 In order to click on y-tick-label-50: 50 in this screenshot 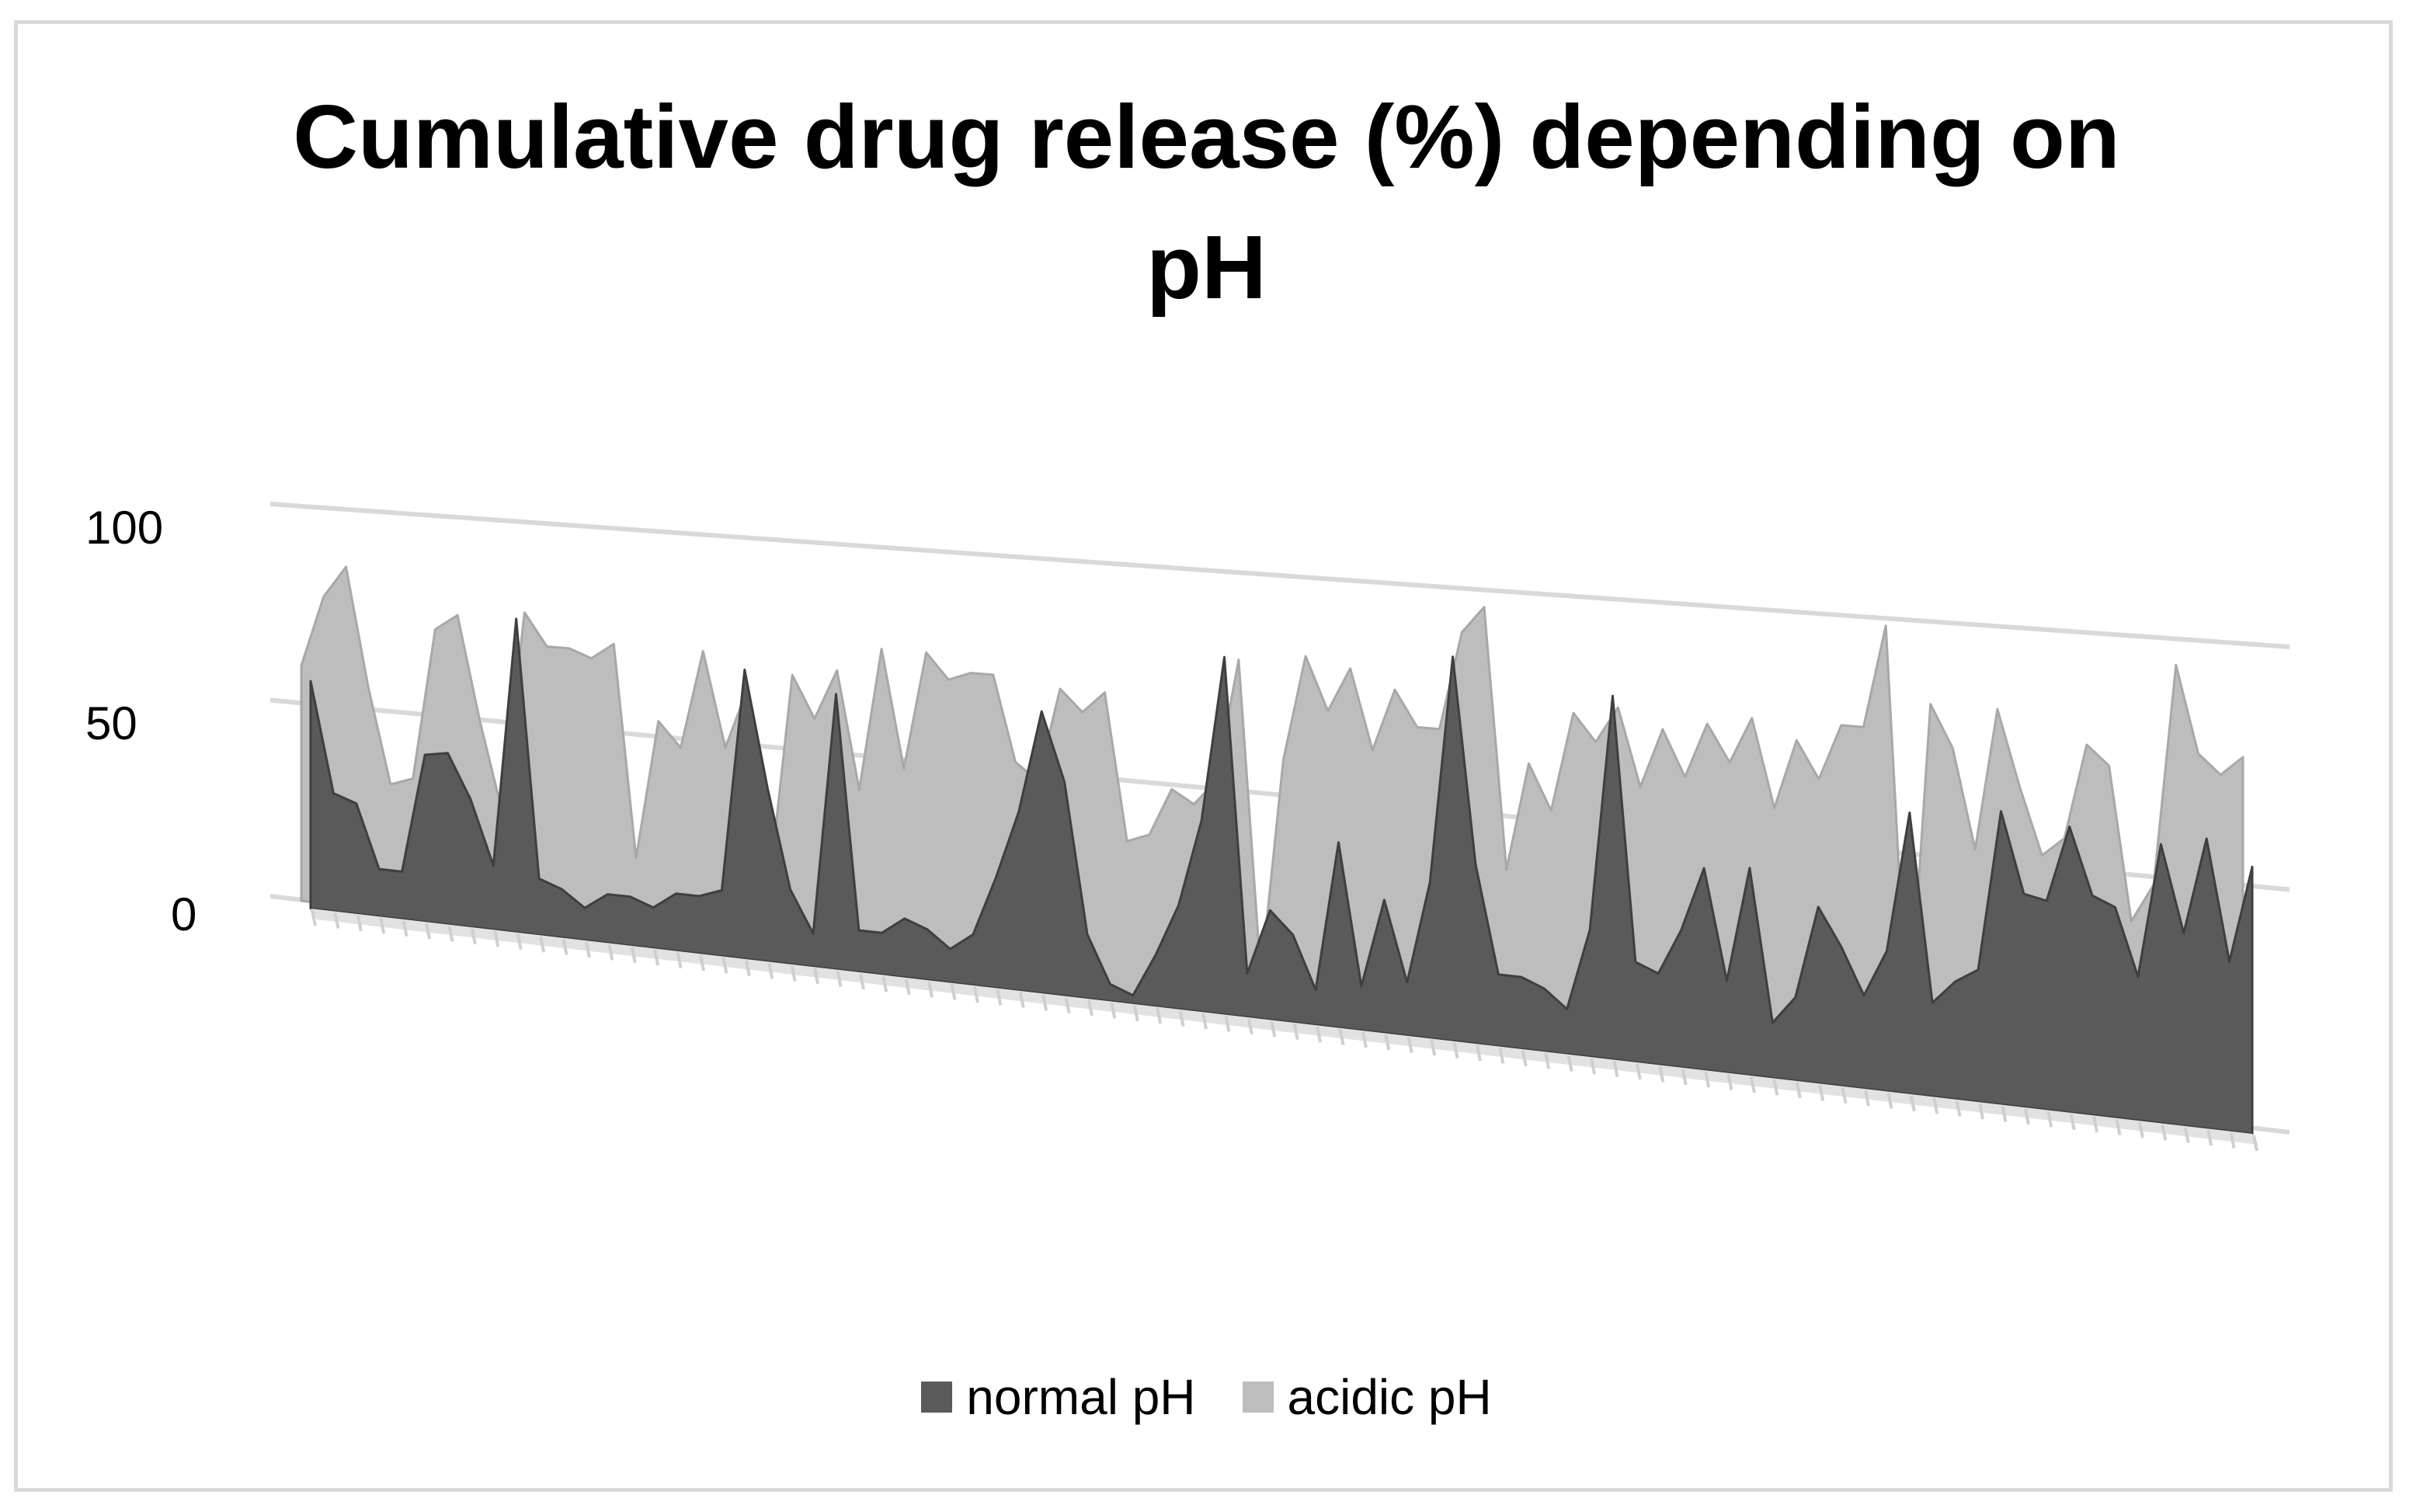, I will do `click(111, 723)`.